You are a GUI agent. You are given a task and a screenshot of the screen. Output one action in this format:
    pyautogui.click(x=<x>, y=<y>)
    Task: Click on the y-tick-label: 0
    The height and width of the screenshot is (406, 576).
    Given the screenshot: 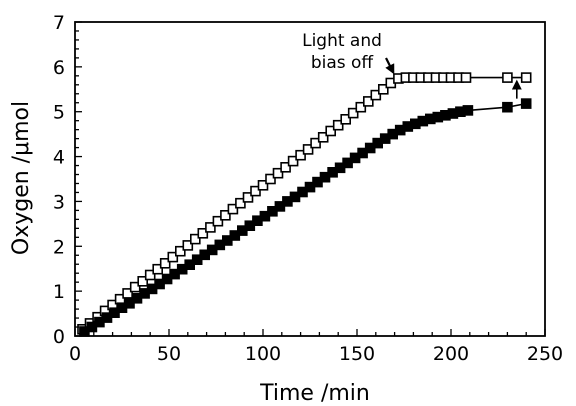 What is the action you would take?
    pyautogui.click(x=59, y=337)
    